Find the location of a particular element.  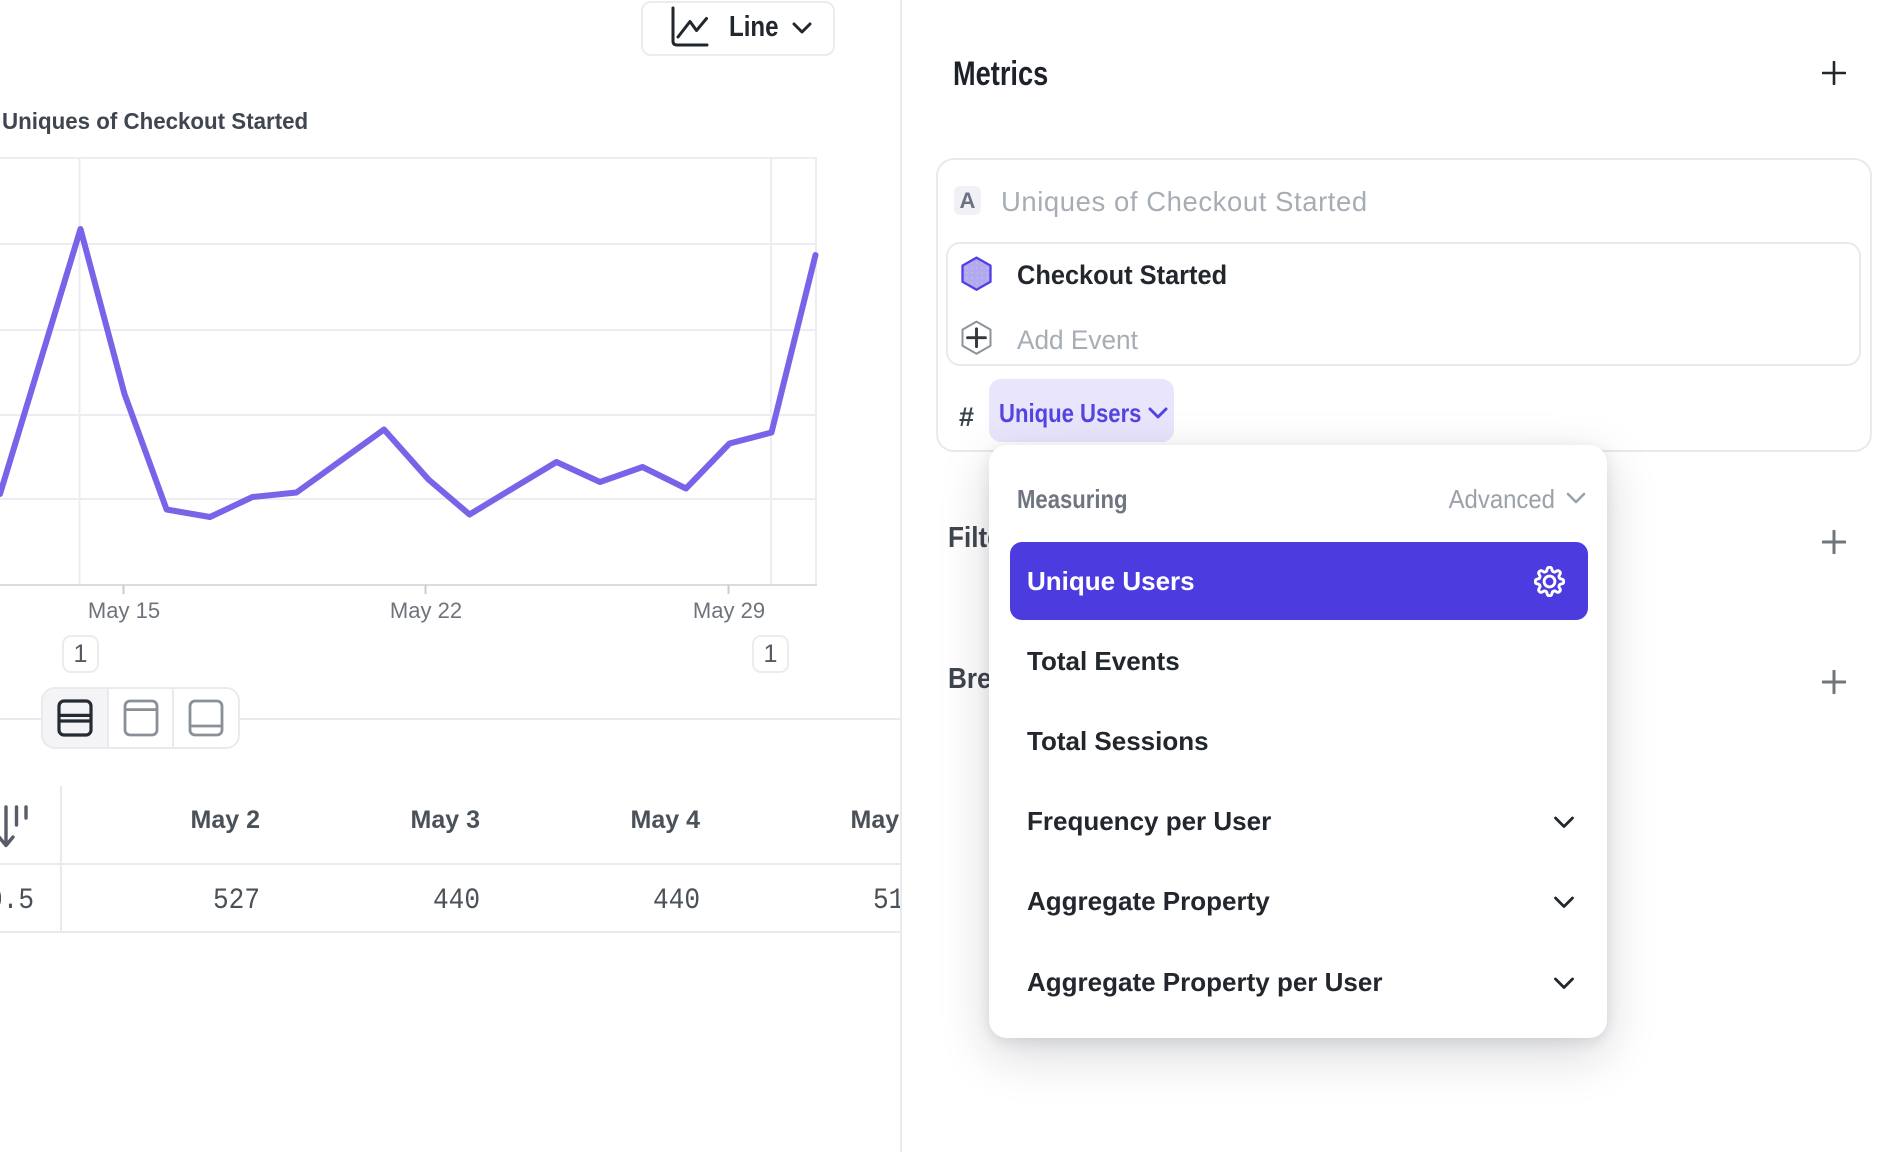

svg-text: May 15 is located at coordinates (124, 610).